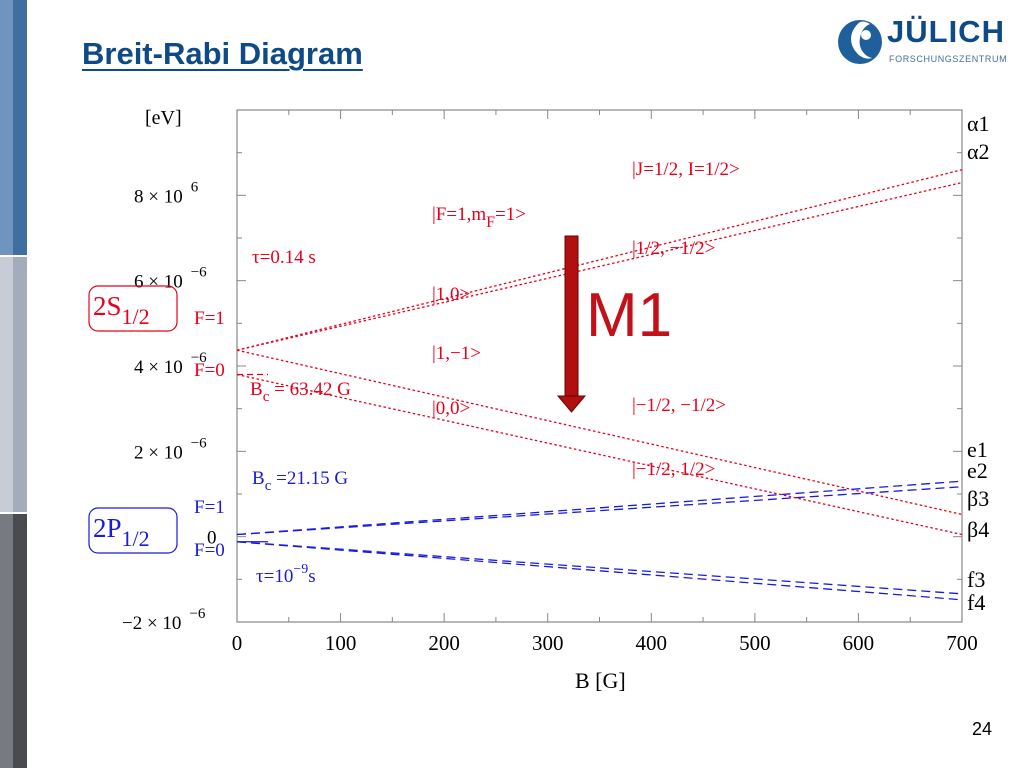 The image size is (1024, 768). I want to click on left-bar-bottom-inner, so click(20, 641).